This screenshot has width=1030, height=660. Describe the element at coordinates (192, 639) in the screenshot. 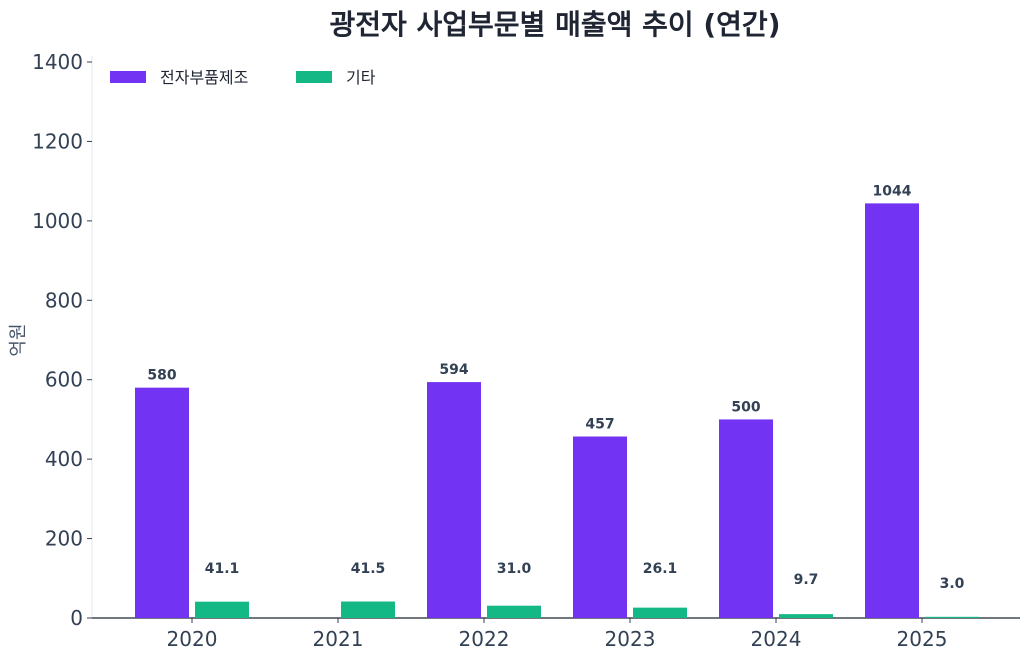

I see `x-tick-label: 2020` at that location.